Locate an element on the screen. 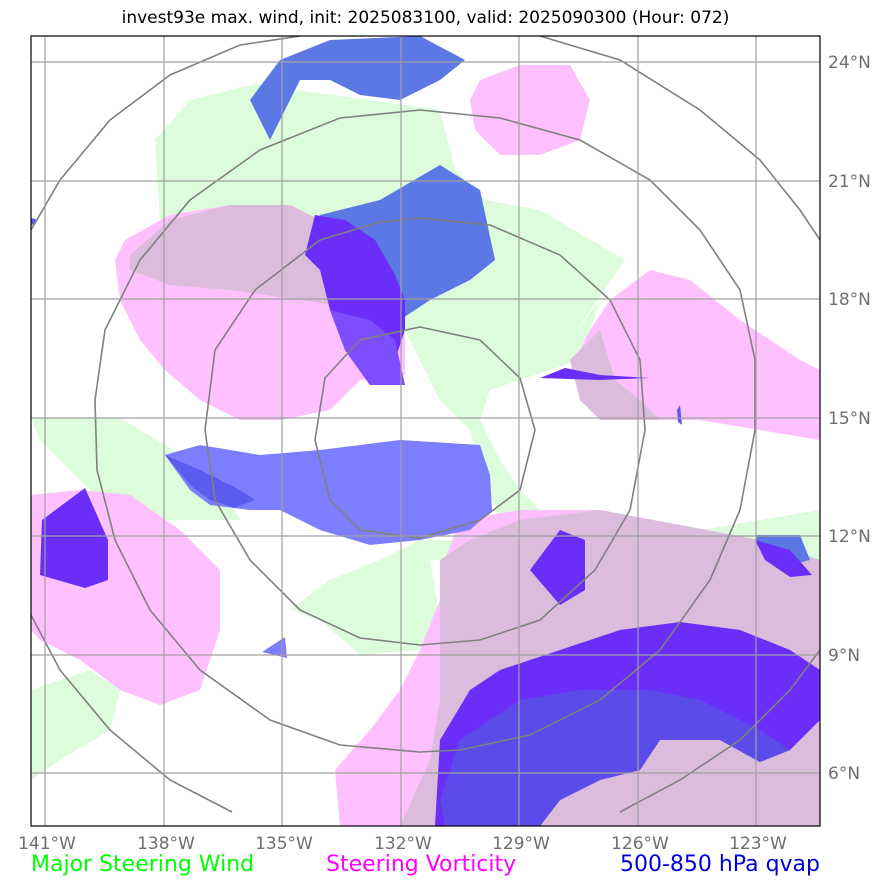 This screenshot has height=891, width=891. legend-steering-vorticity-label: Steering Vorticity is located at coordinates (421, 864).